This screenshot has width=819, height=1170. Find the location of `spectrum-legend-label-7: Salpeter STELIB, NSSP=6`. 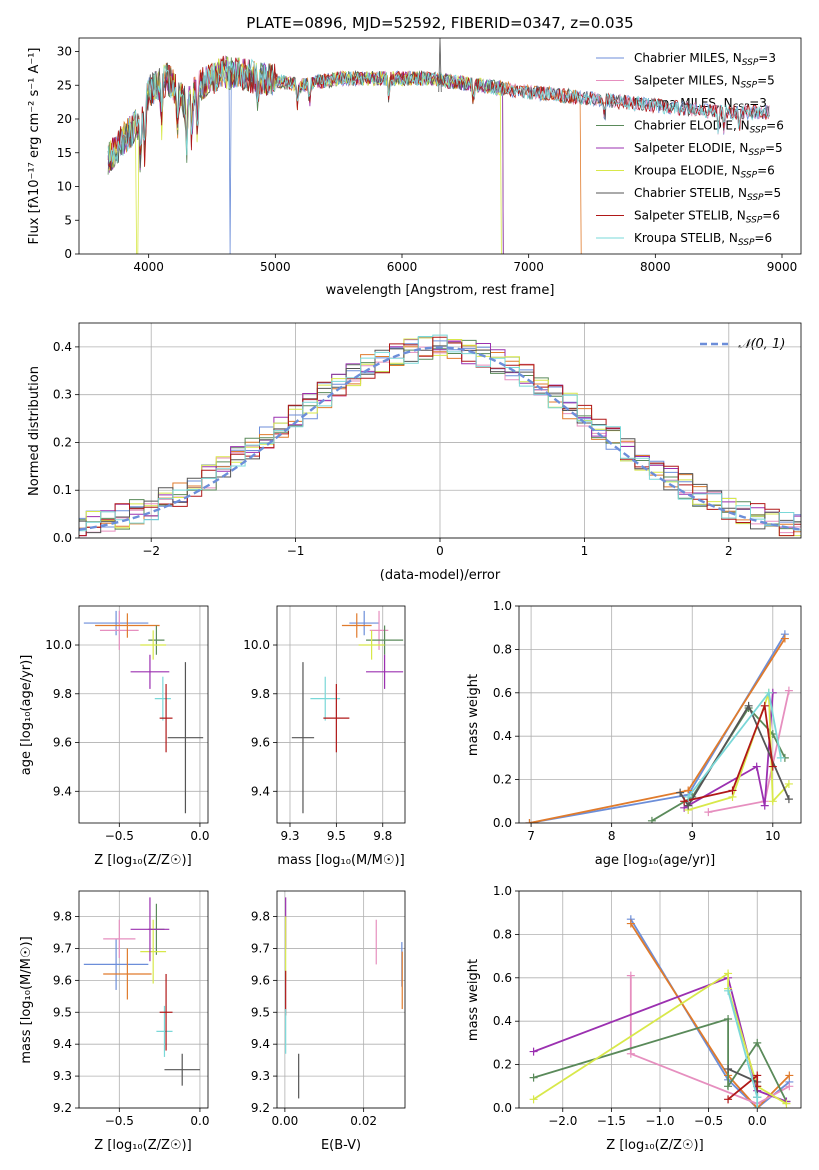

spectrum-legend-label-7: Salpeter STELIB, NSSP=6 is located at coordinates (707, 217).